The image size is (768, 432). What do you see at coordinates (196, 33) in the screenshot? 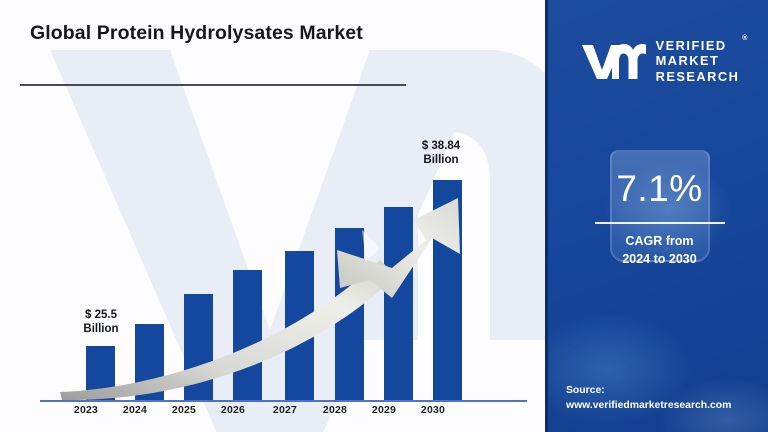
I see `page-title: Global Protein Hydrolysates Market` at bounding box center [196, 33].